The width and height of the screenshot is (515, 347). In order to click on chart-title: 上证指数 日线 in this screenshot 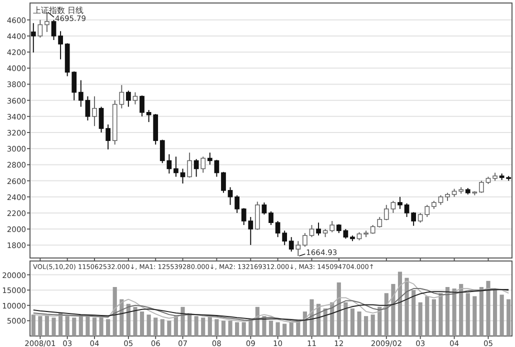, I will do `click(58, 10)`.